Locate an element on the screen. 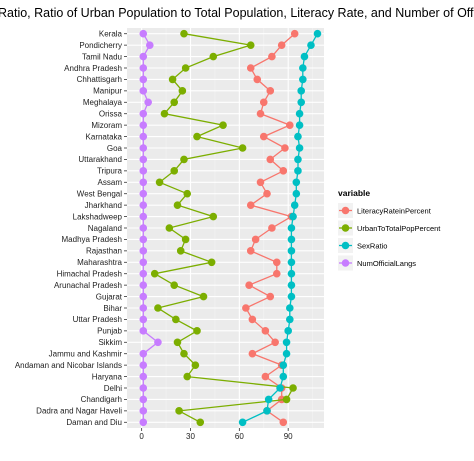 Image resolution: width=474 pixels, height=461 pixels. y-tick-label: Chandigarh is located at coordinates (101, 399).